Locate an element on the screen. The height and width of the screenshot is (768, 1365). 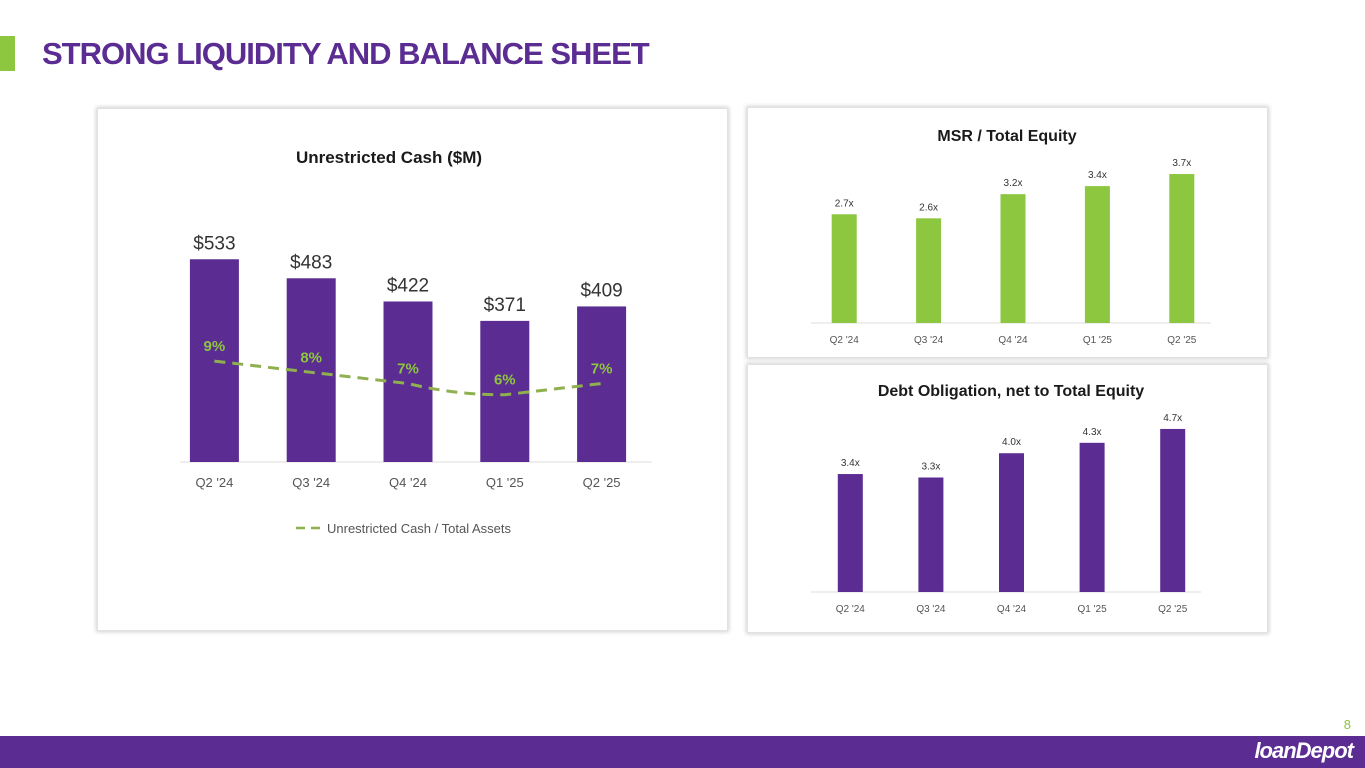
bar-value-label: $371 is located at coordinates (505, 305).